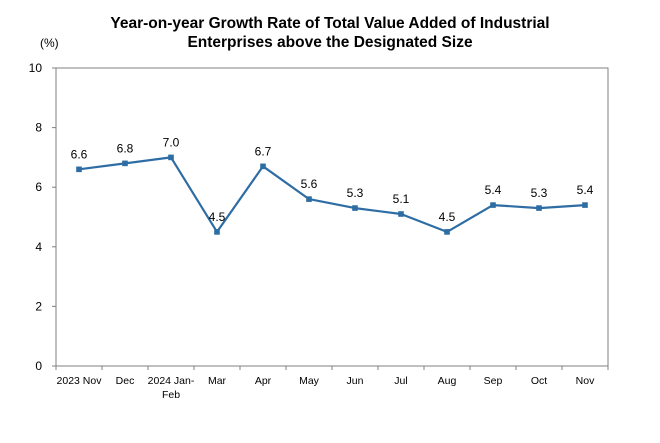  Describe the element at coordinates (217, 381) in the screenshot. I see `x-tick-label: Mar` at that location.